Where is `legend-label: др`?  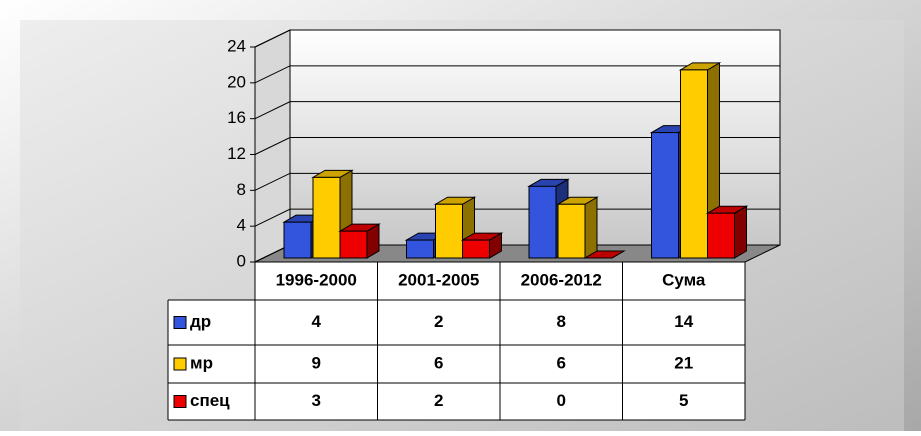 legend-label: др is located at coordinates (200, 321).